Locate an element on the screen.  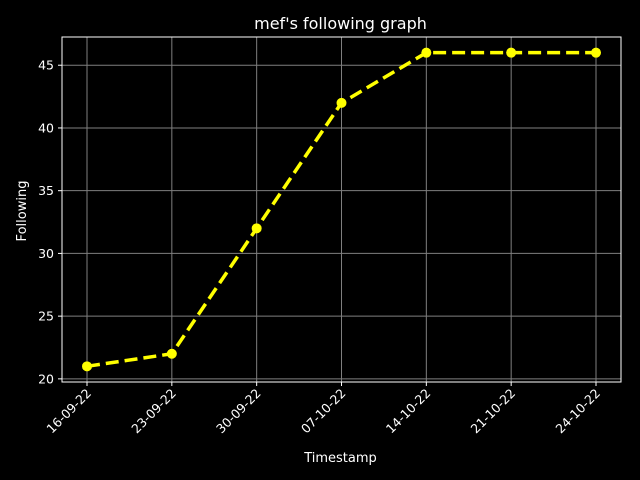
y-tick-label: 25 is located at coordinates (46, 316).